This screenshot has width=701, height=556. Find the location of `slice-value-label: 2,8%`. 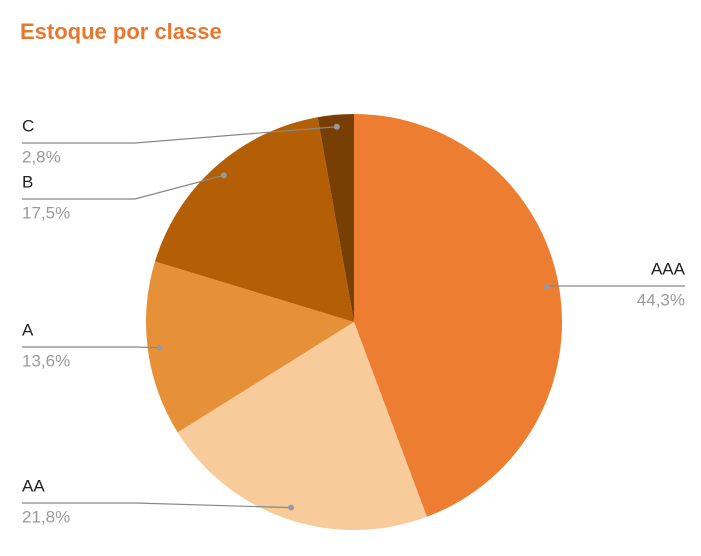

slice-value-label: 2,8% is located at coordinates (41, 156).